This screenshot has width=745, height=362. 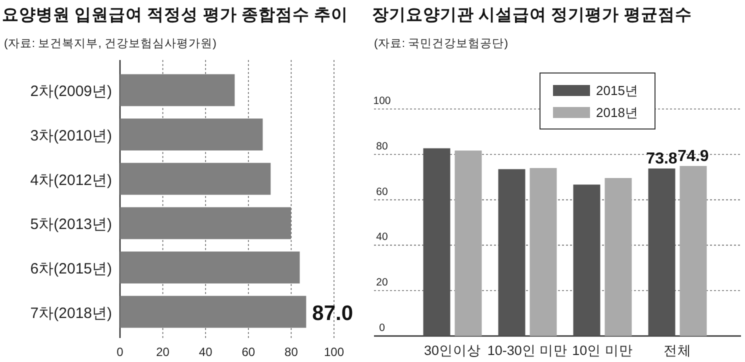 What do you see at coordinates (453, 350) in the screenshot?
I see `x-tick-label: 30인이상` at bounding box center [453, 350].